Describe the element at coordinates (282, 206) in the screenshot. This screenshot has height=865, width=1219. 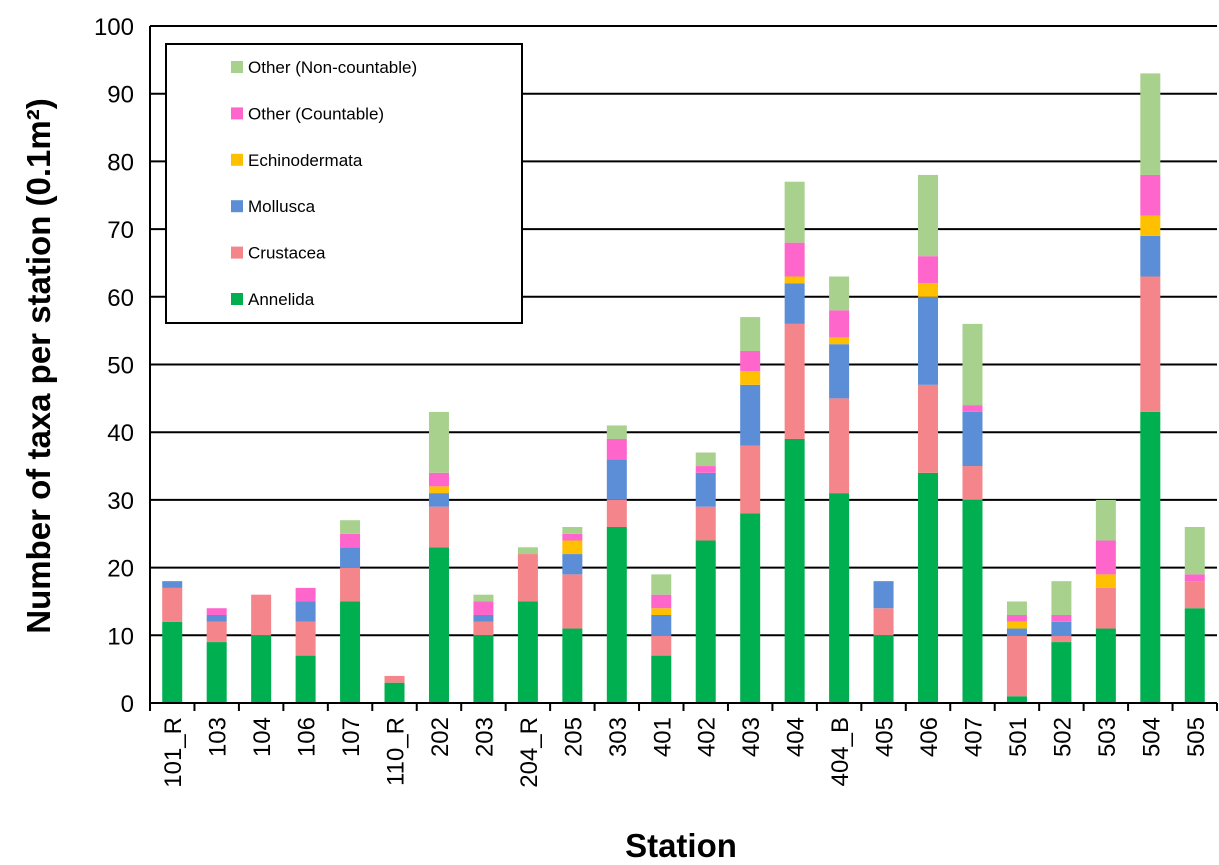
I see `legend-label: Mollusca` at that location.